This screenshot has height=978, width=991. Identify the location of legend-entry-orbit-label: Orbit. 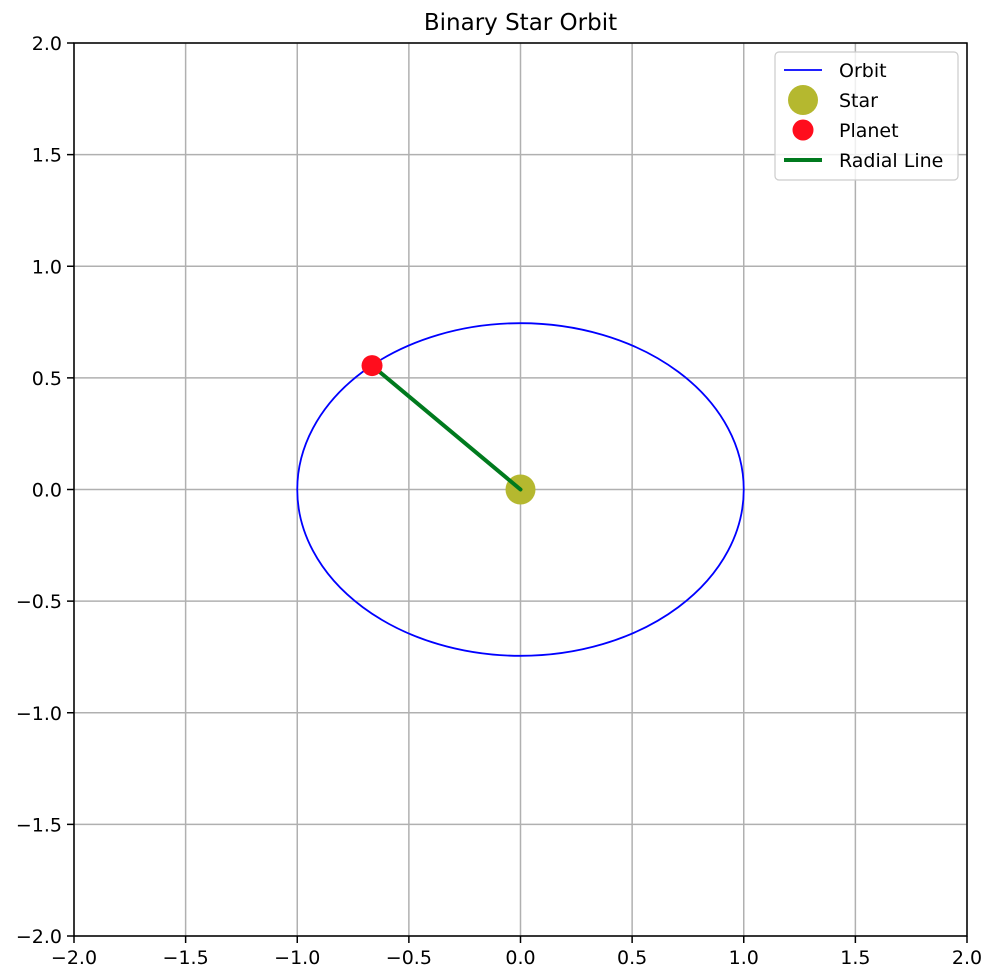
(863, 71).